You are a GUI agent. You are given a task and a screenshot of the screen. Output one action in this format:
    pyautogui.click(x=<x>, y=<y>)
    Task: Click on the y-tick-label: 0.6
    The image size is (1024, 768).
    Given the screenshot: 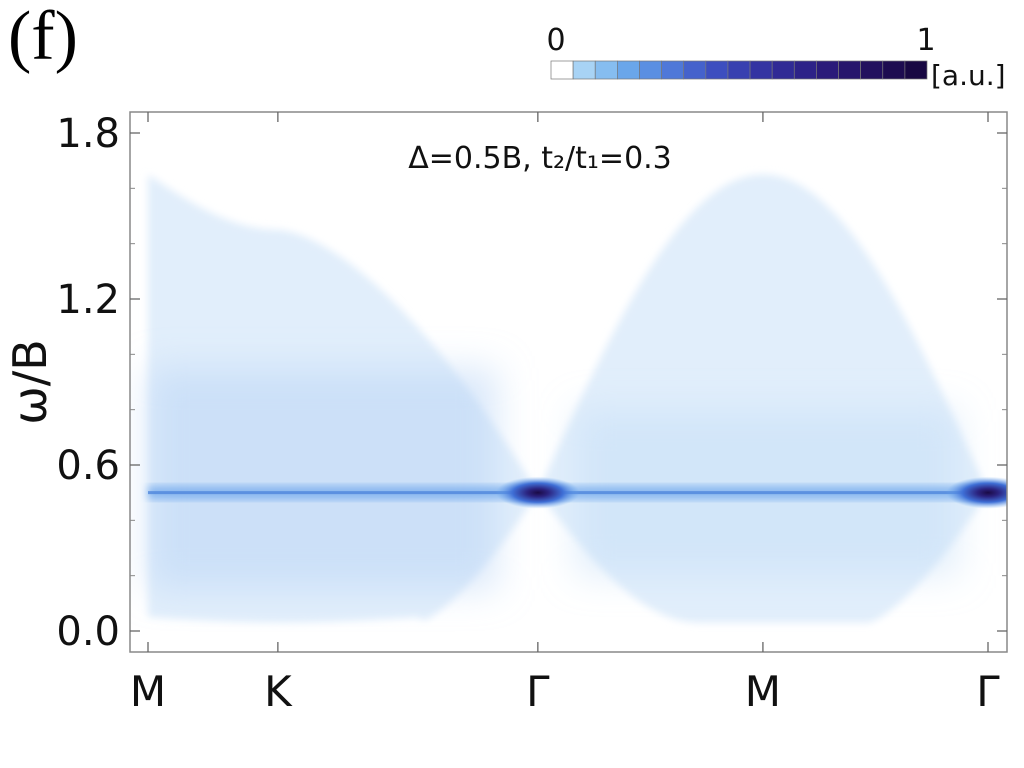 What is the action you would take?
    pyautogui.click(x=88, y=466)
    